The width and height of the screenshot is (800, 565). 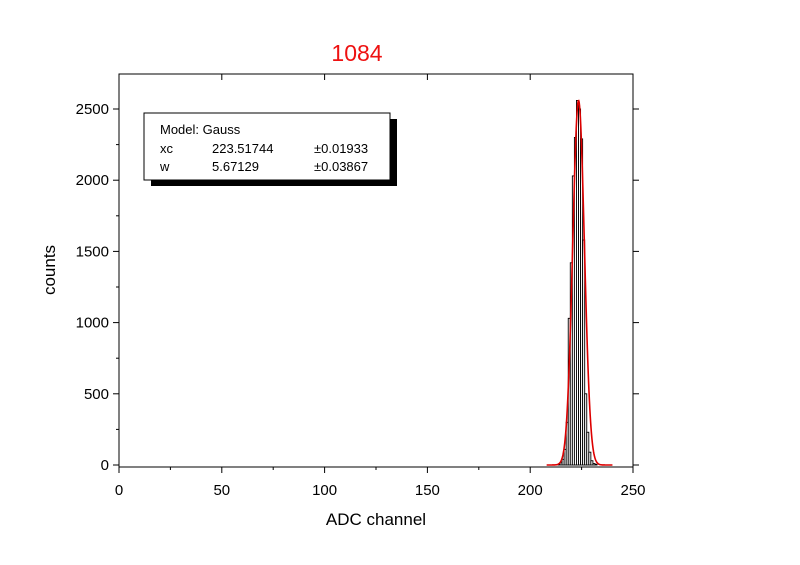 I want to click on y-tick-label: 2000, so click(x=92, y=180).